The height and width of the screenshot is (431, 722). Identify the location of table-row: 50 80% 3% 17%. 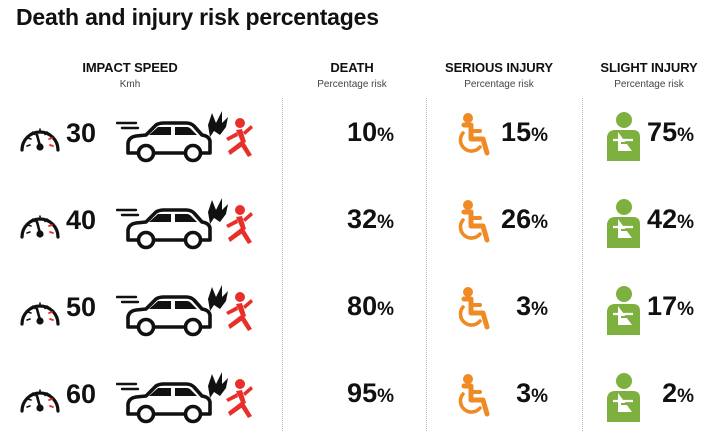
(361, 311).